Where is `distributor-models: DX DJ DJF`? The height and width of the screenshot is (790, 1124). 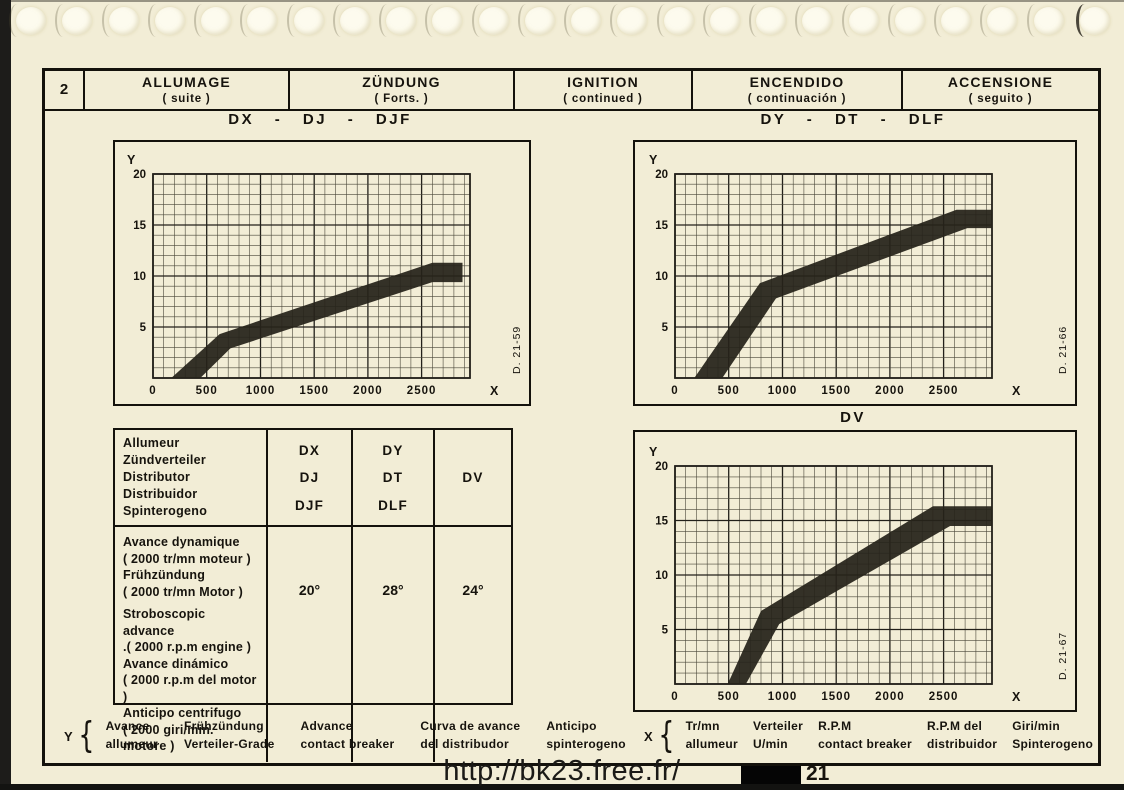 distributor-models: DX DJ DJF is located at coordinates (310, 477).